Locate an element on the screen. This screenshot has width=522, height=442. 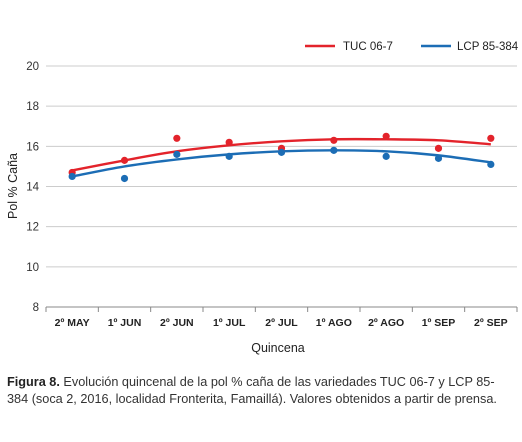
y-tick-labels: 8 10 12 14 16 18 20 is located at coordinates (32, 187).